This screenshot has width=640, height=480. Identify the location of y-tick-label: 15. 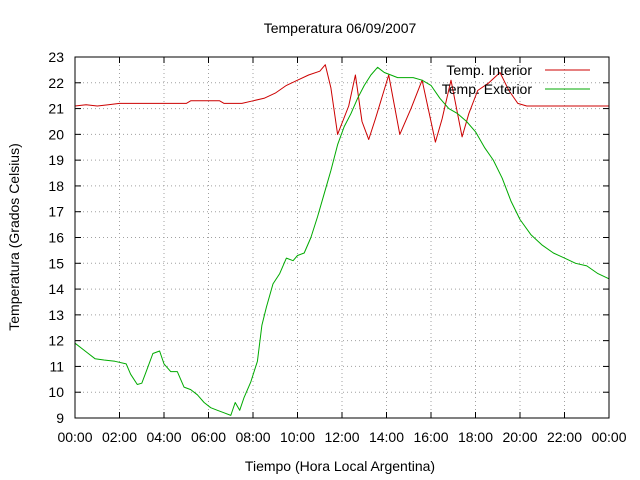
(56, 263).